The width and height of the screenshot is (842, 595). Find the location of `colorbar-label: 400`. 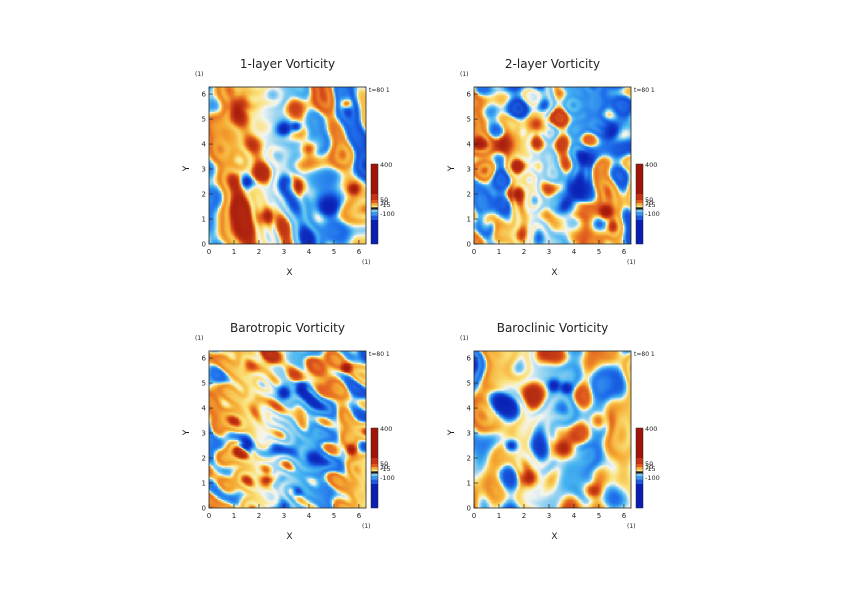

colorbar-label: 400 is located at coordinates (386, 165).